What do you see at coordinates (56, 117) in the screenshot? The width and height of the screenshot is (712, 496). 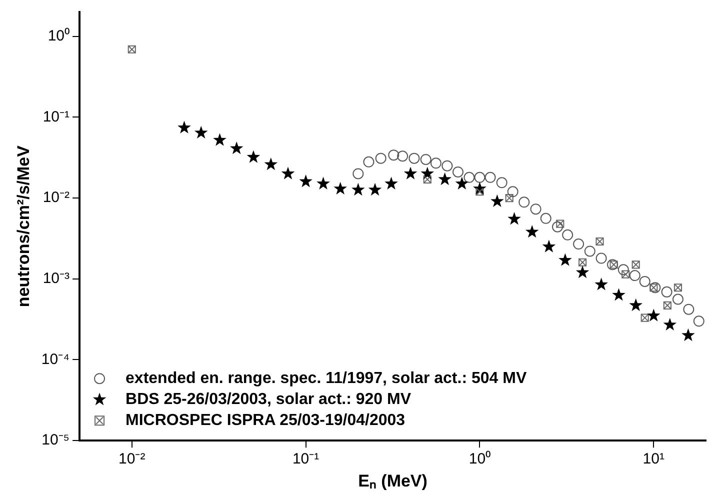 I see `y-tick-label: 10⁻¹` at bounding box center [56, 117].